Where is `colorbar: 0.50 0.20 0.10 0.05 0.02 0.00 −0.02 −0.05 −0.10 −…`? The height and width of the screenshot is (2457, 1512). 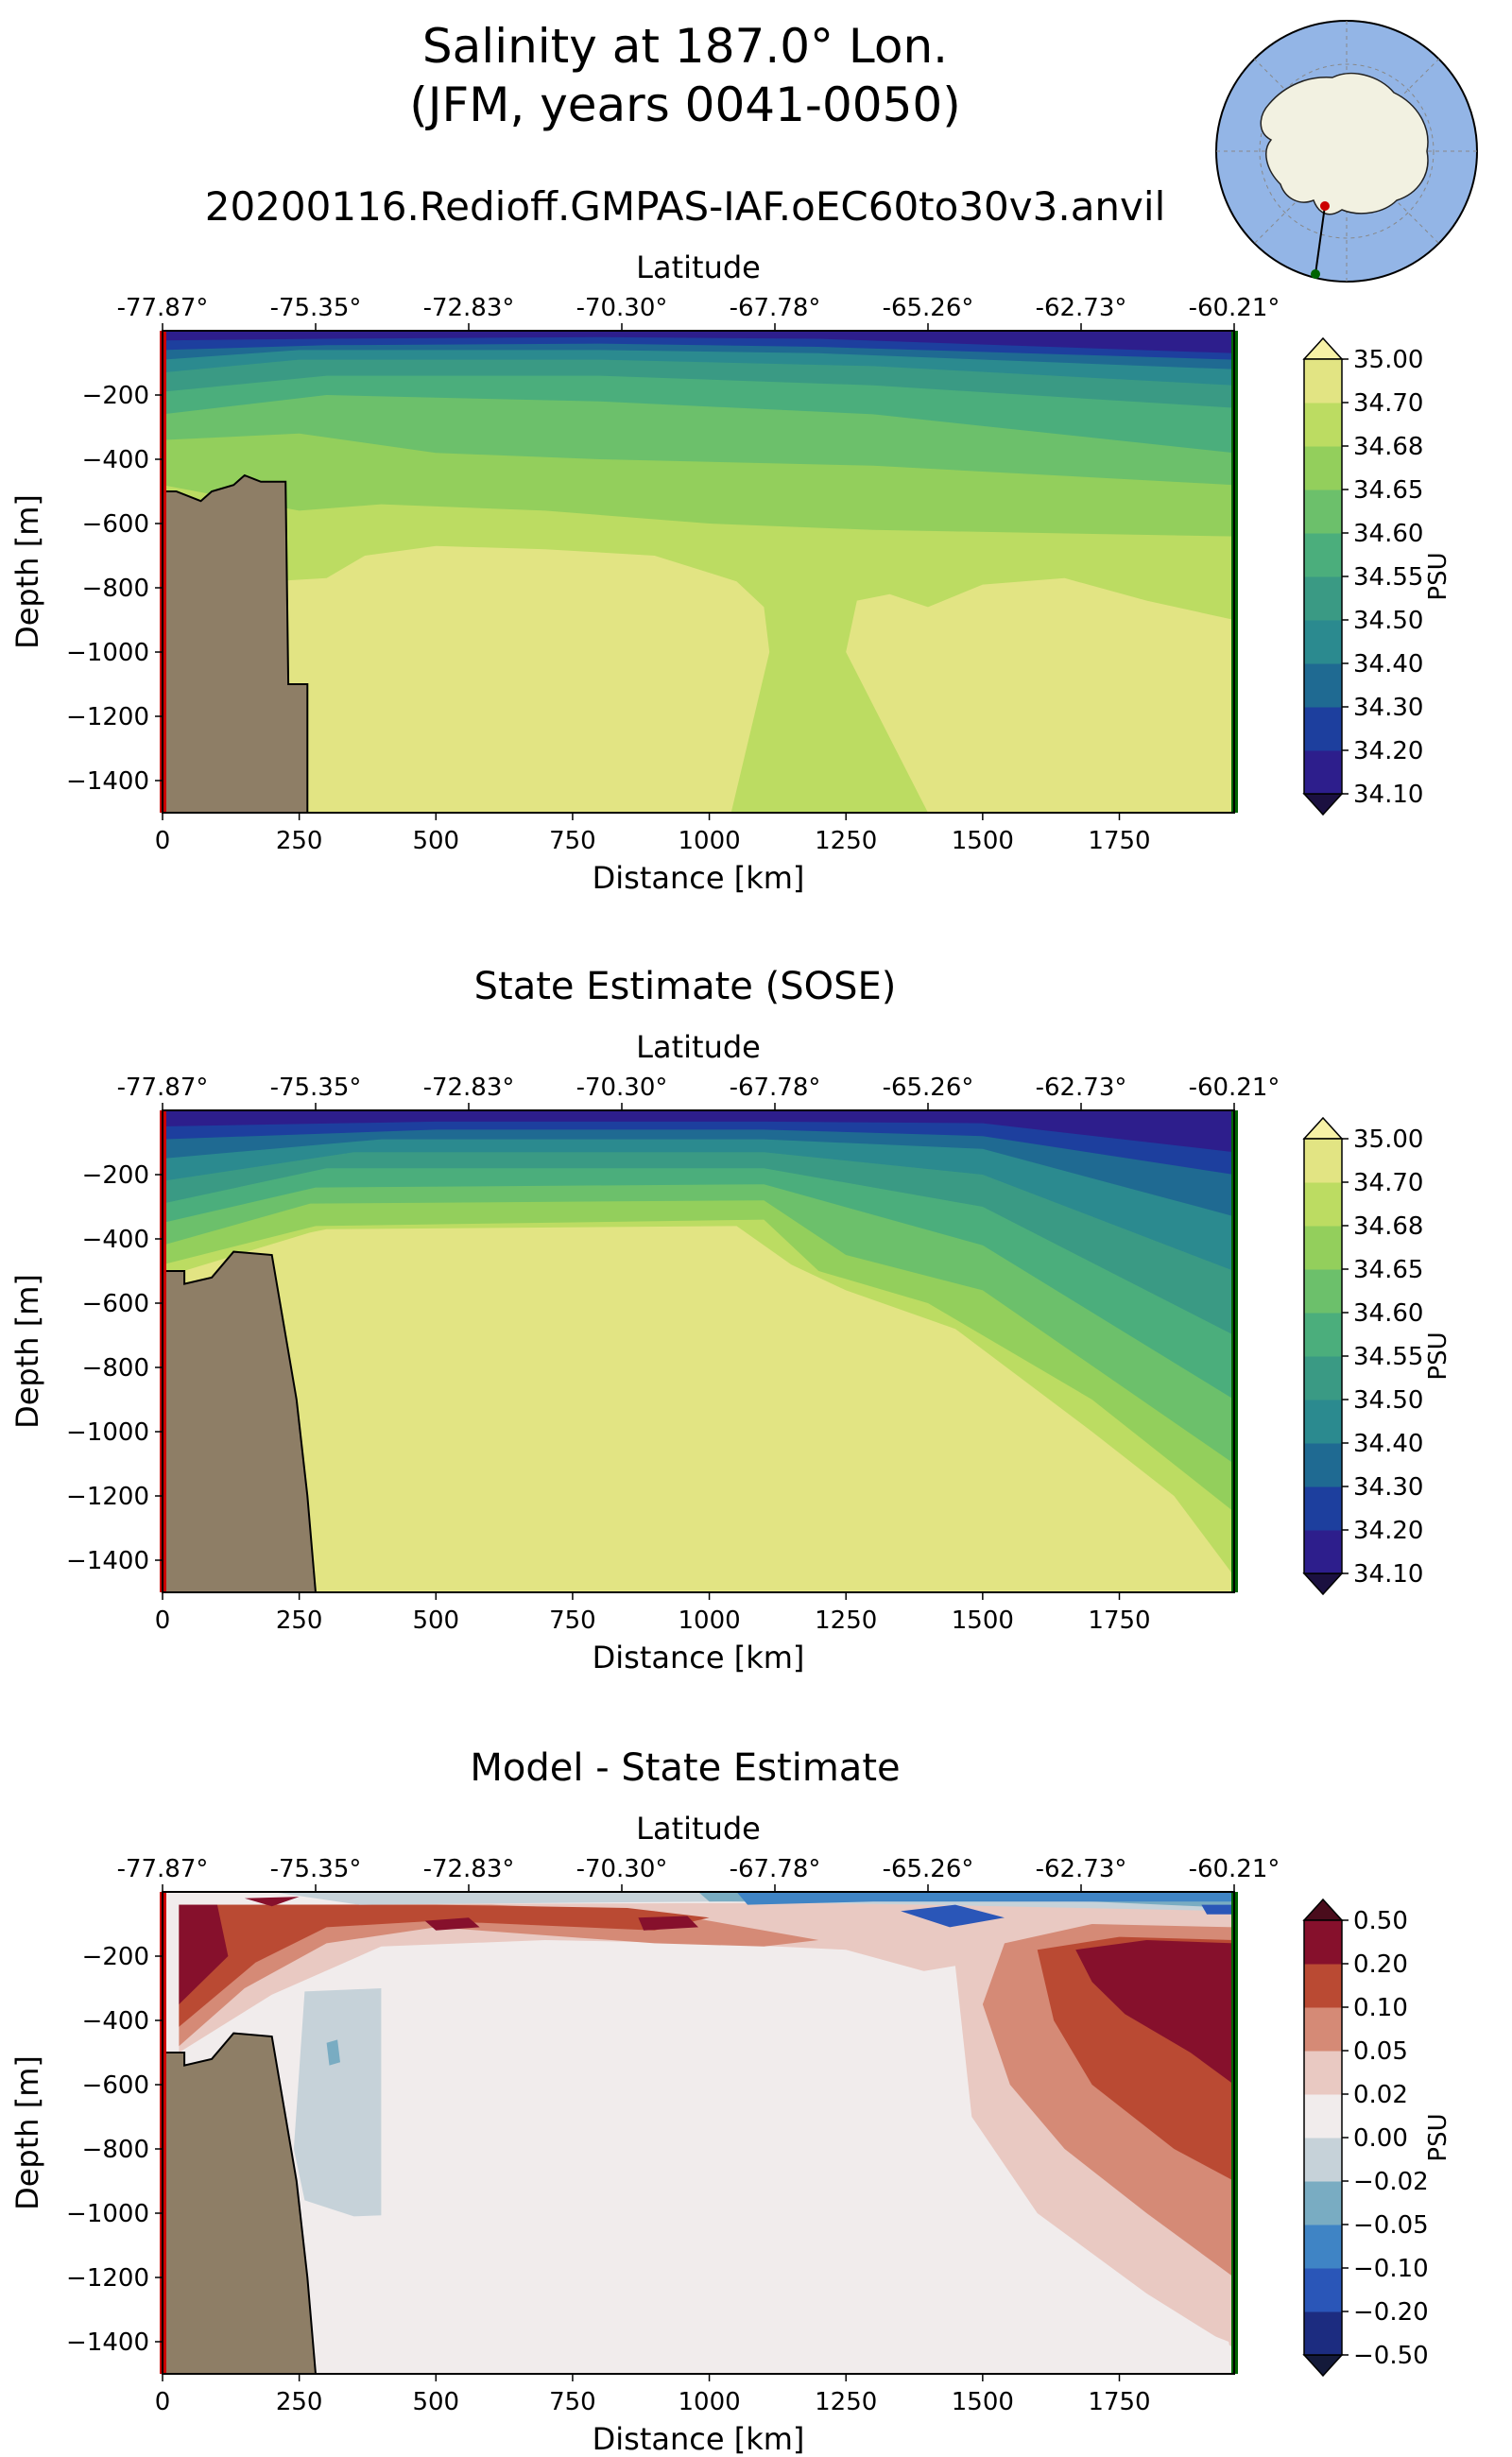
colorbar: 0.50 0.20 0.10 0.05 0.02 0.00 −0.02 −0.05 −0.10 −… is located at coordinates (1377, 2138).